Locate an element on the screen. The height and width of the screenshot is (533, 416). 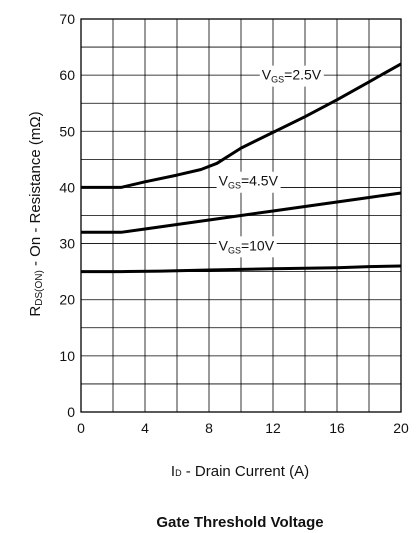
x-tick-label: 20 is located at coordinates (401, 428).